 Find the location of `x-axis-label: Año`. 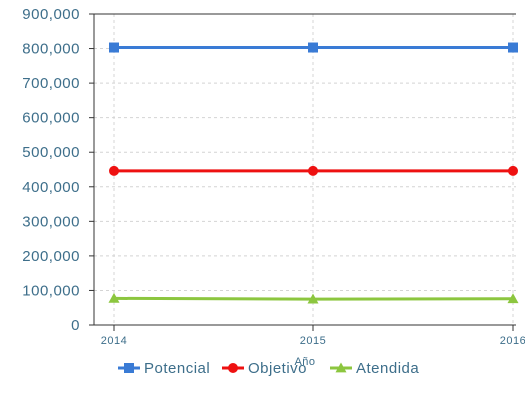

x-axis-label: Año is located at coordinates (304, 362).